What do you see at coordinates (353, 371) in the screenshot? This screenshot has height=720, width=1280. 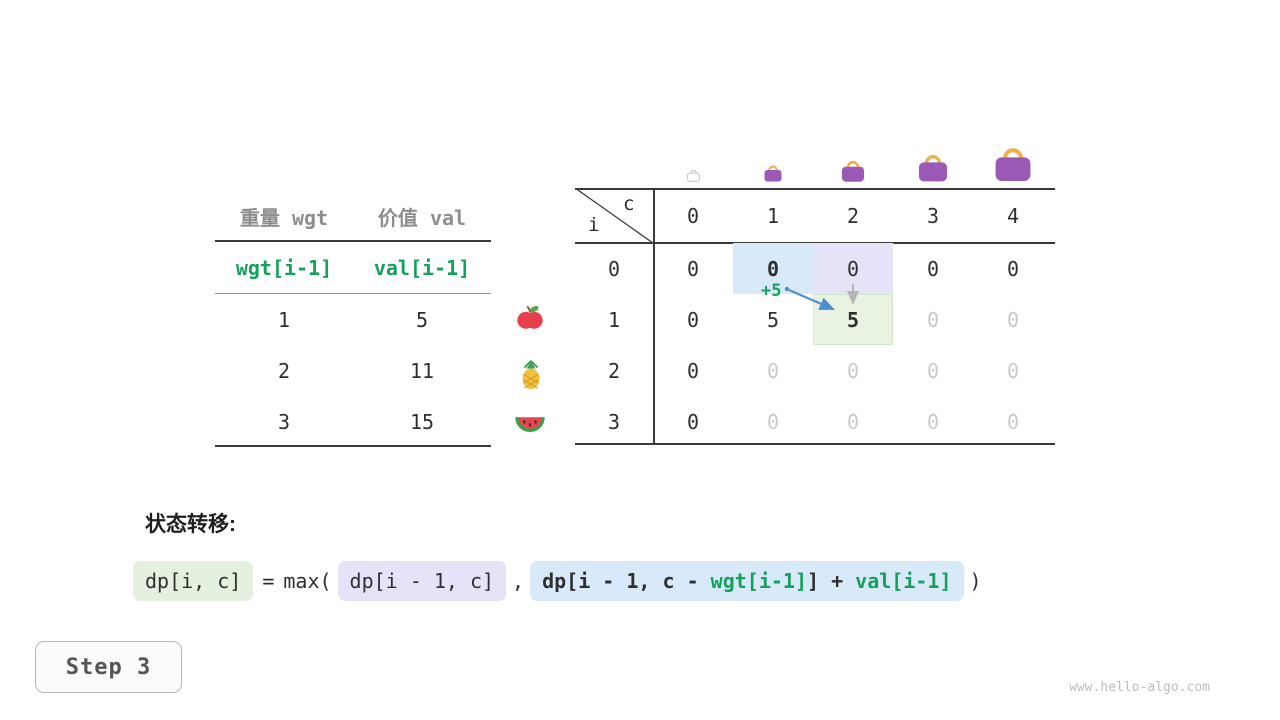 I see `item-row-2: 2 11` at bounding box center [353, 371].